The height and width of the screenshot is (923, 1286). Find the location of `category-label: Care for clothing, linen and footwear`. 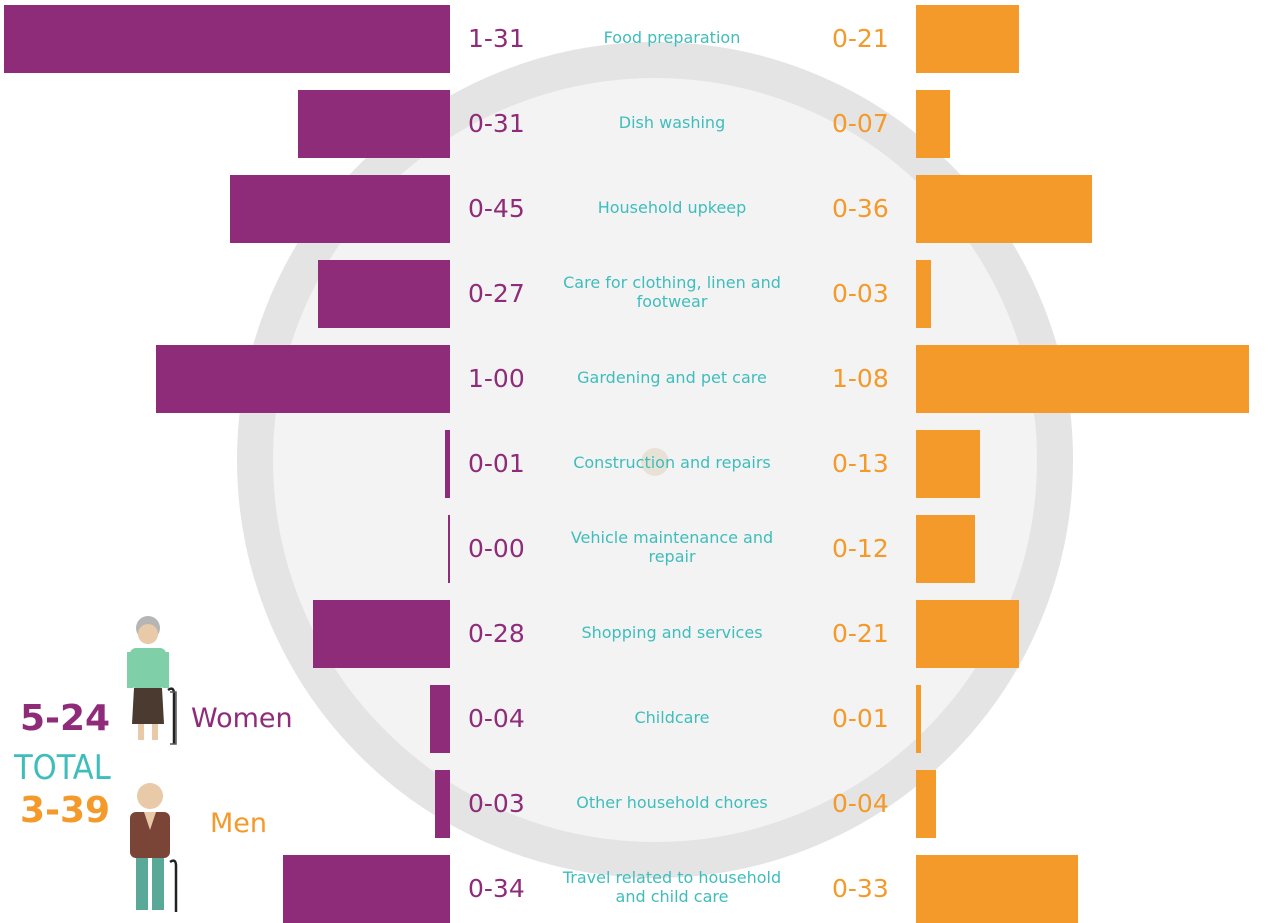

category-label: Care for clothing, linen and footwear is located at coordinates (672, 292).